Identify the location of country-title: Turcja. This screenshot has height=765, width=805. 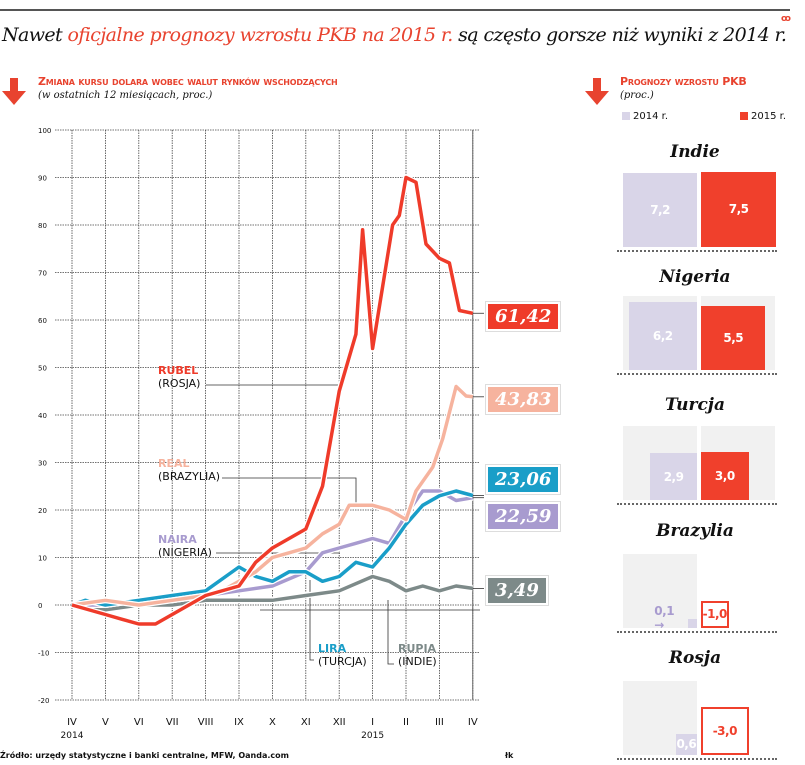
(695, 405).